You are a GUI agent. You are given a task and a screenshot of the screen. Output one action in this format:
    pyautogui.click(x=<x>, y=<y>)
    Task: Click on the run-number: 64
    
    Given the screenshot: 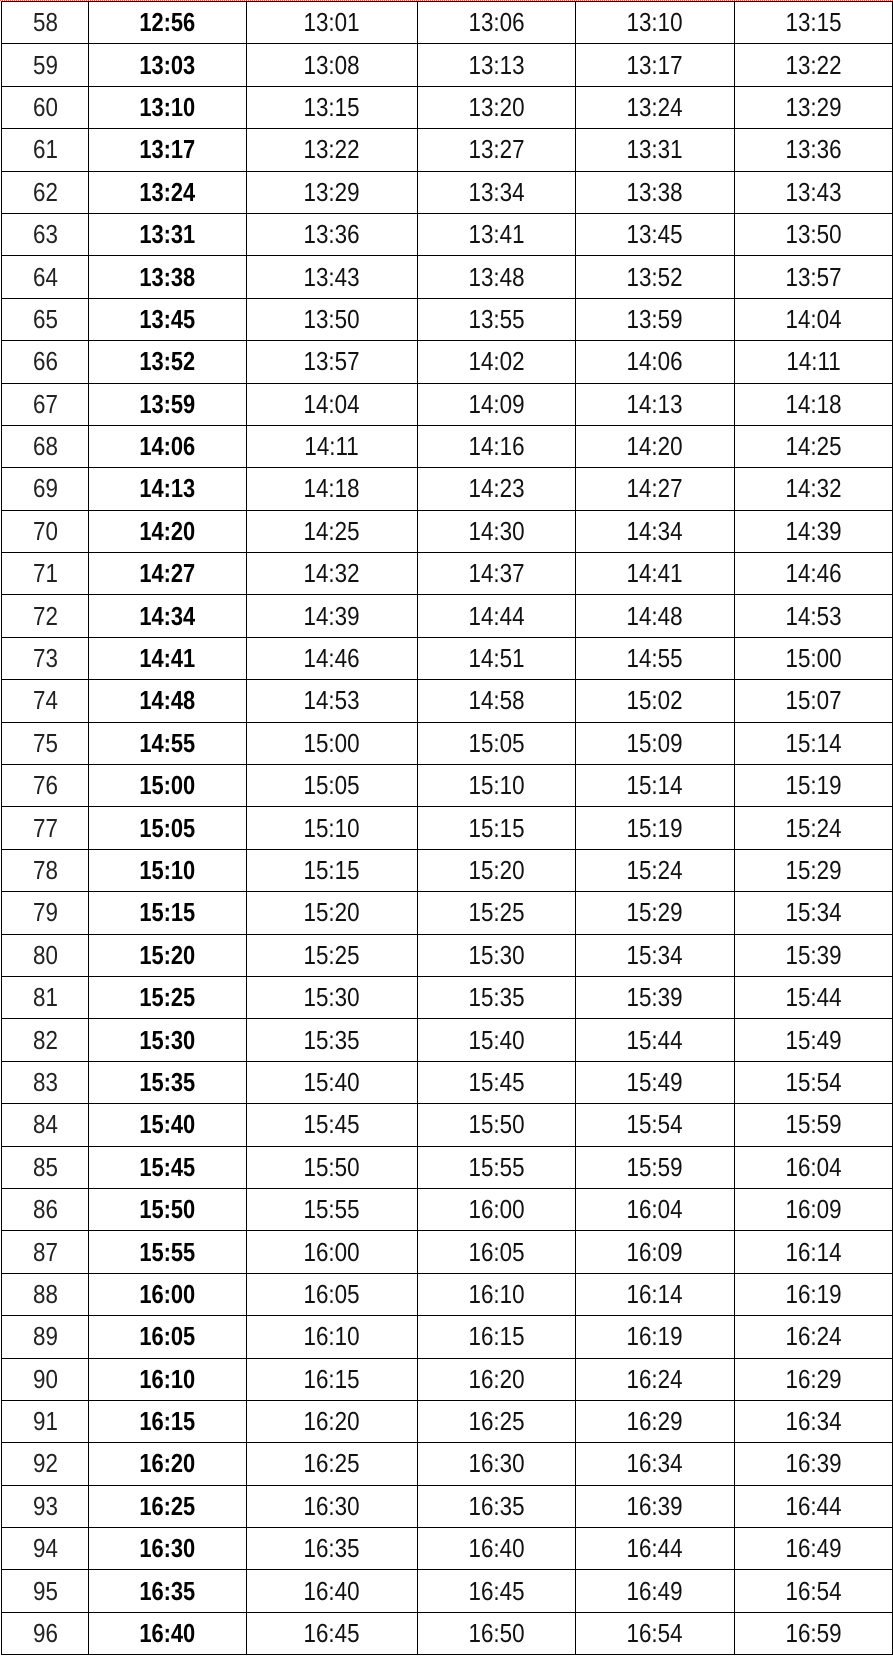 What is the action you would take?
    pyautogui.click(x=45, y=276)
    